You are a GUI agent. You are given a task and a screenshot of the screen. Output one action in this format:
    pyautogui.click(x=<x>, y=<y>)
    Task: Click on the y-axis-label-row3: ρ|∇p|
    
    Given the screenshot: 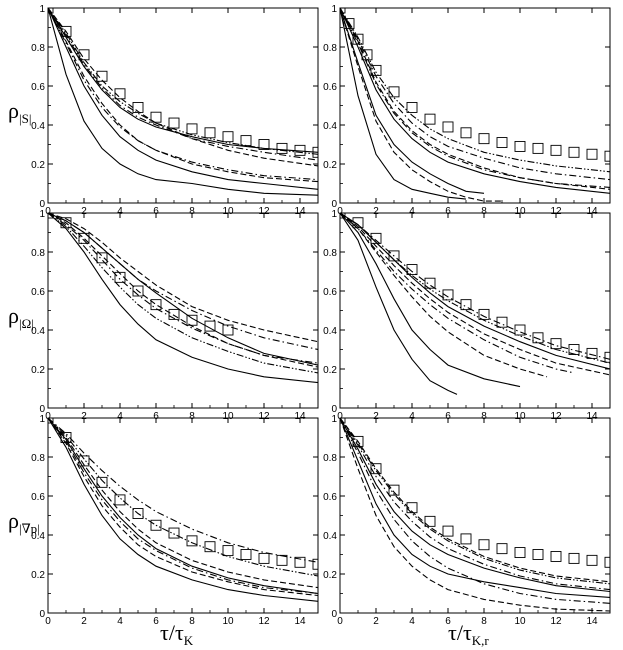 What is the action you would take?
    pyautogui.click(x=24, y=522)
    